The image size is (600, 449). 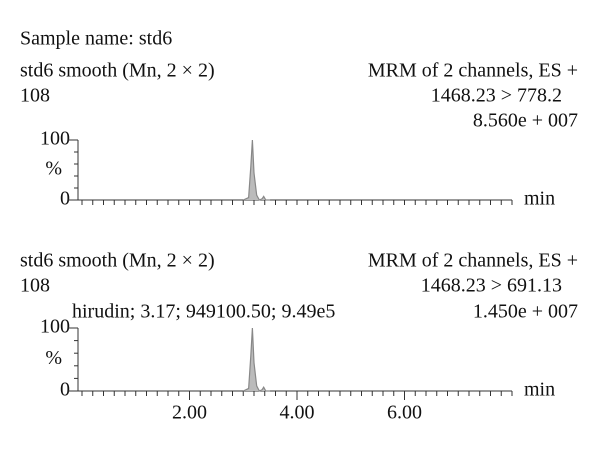 What do you see at coordinates (297, 413) in the screenshot?
I see `x-tick-label: 4.00` at bounding box center [297, 413].